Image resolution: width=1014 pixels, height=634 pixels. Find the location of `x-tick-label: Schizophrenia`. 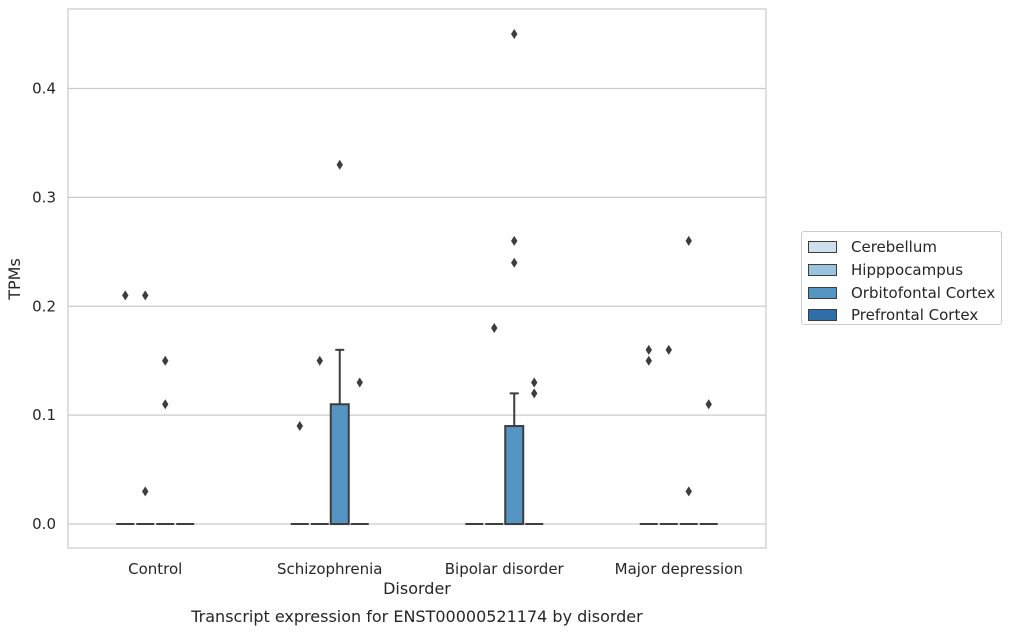

x-tick-label: Schizophrenia is located at coordinates (329, 569).